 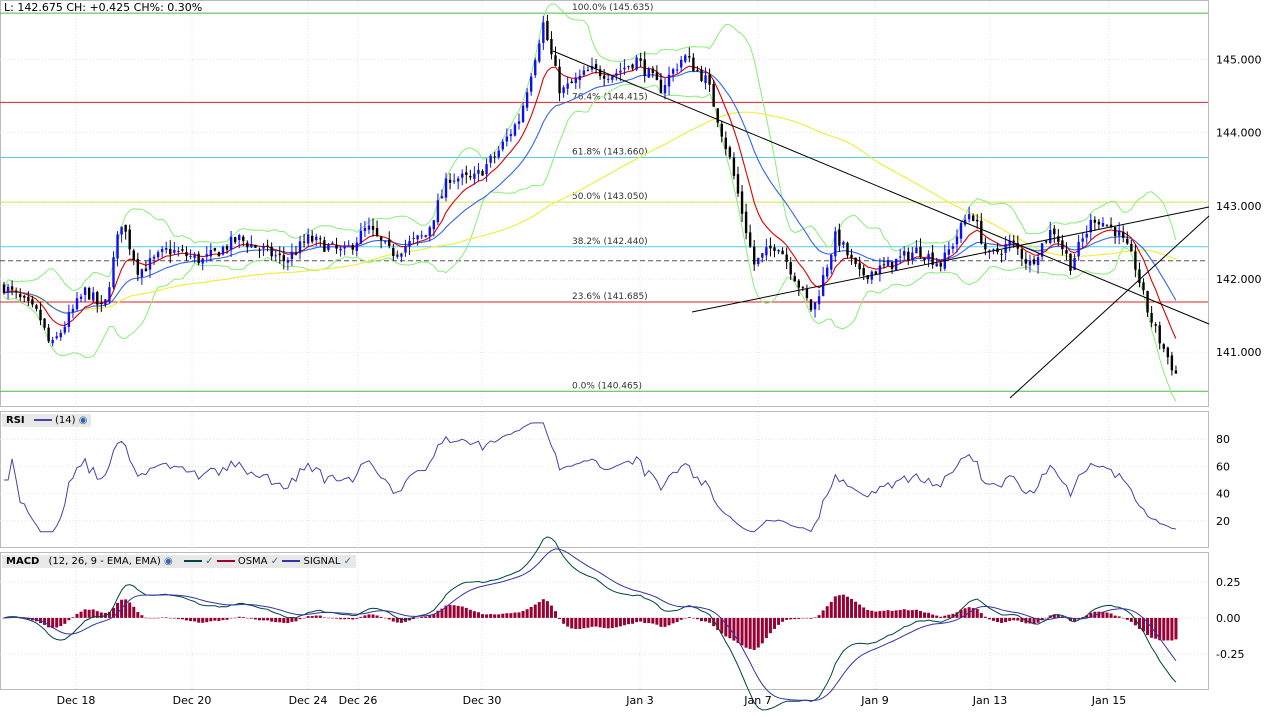 I want to click on osma-check-icon: ✓, so click(x=275, y=561).